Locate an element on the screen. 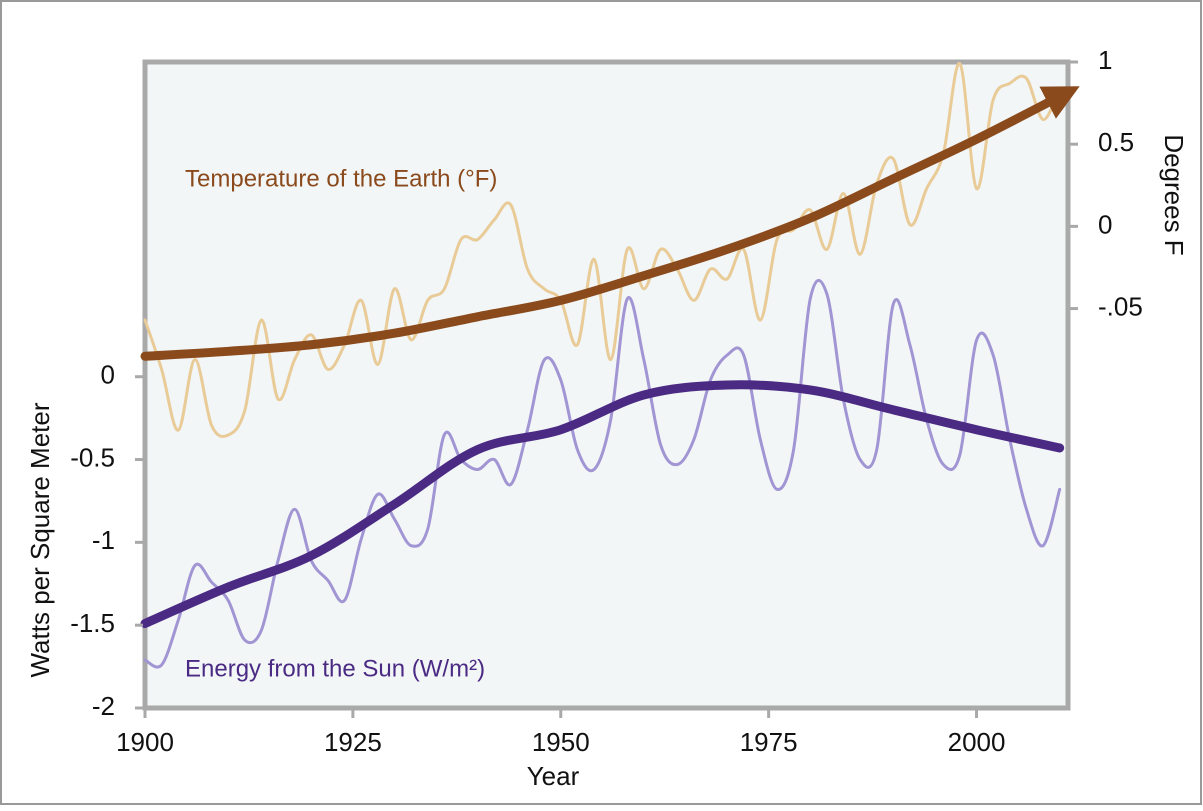 This screenshot has height=811, width=1203. y-axis-title: Watts per Square Meter is located at coordinates (40, 539).